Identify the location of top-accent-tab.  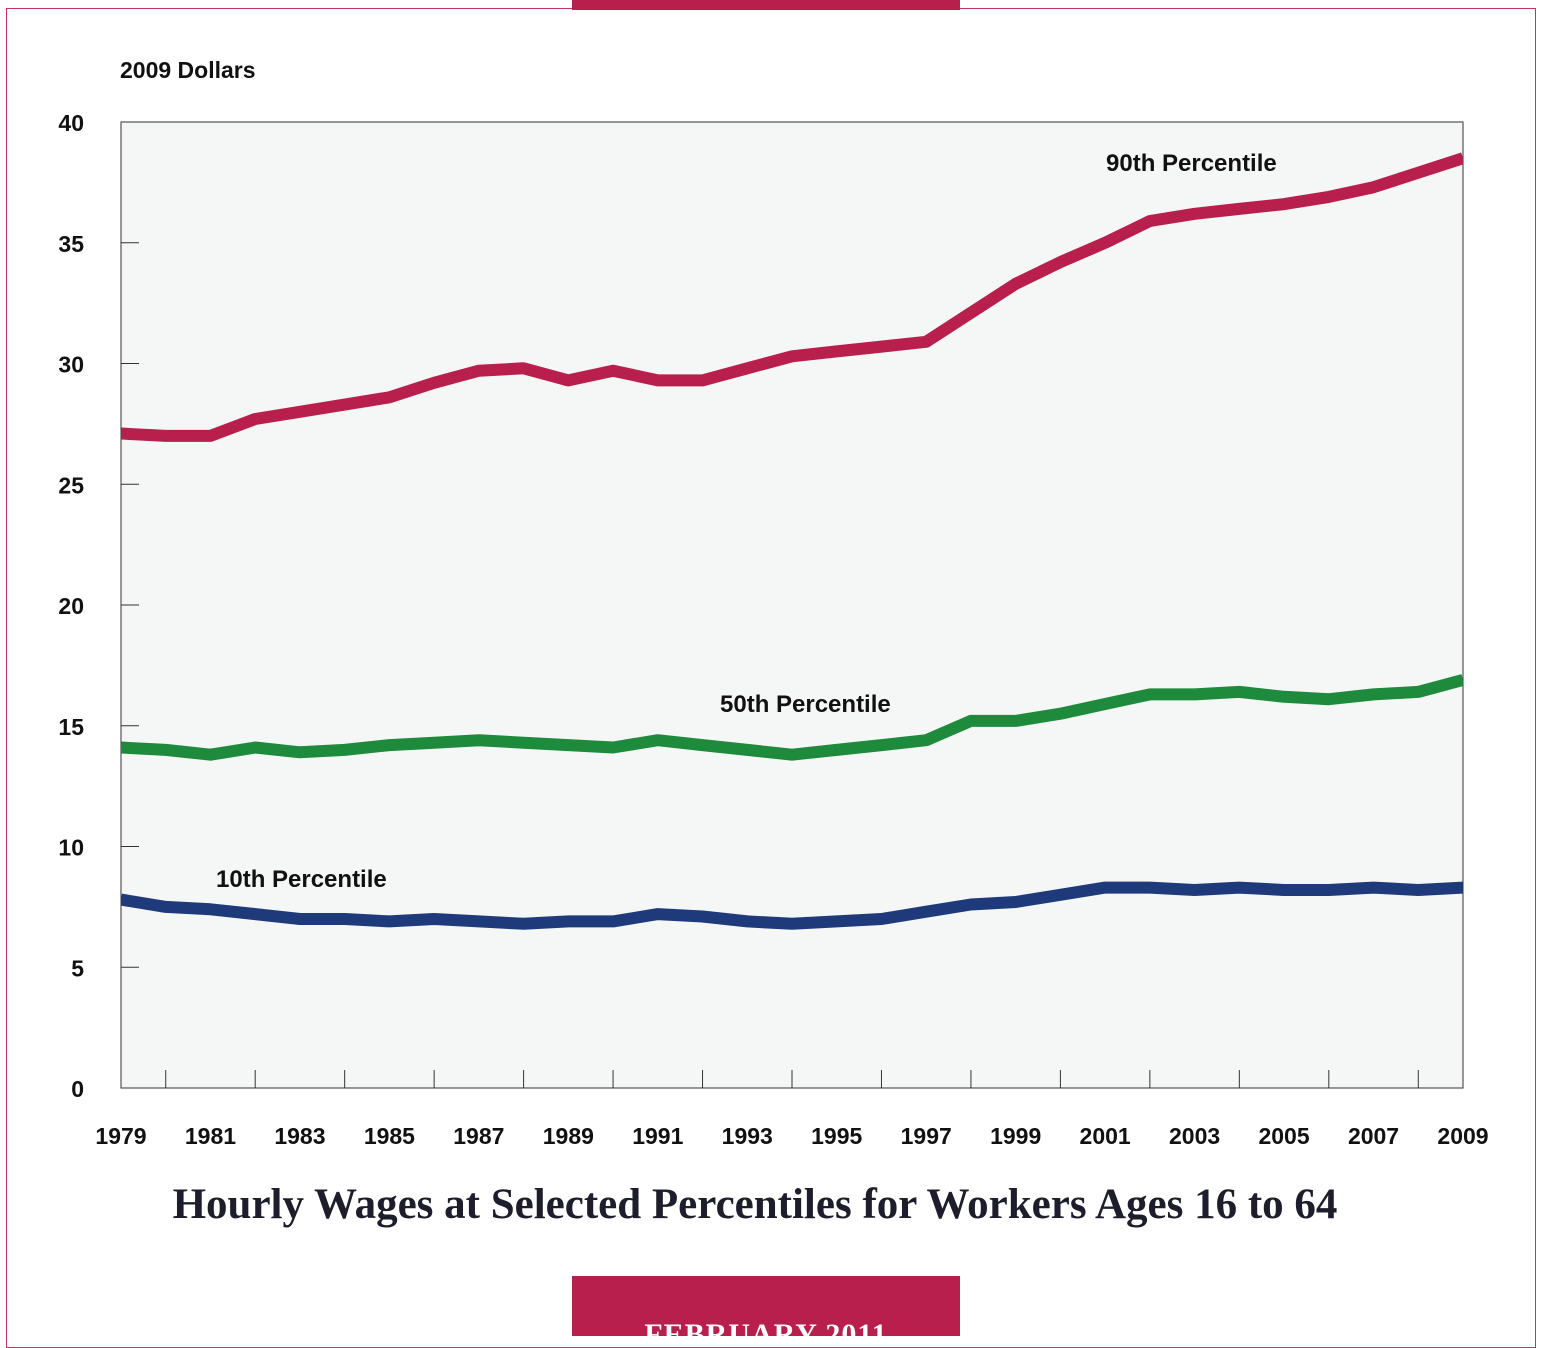
(766, 5).